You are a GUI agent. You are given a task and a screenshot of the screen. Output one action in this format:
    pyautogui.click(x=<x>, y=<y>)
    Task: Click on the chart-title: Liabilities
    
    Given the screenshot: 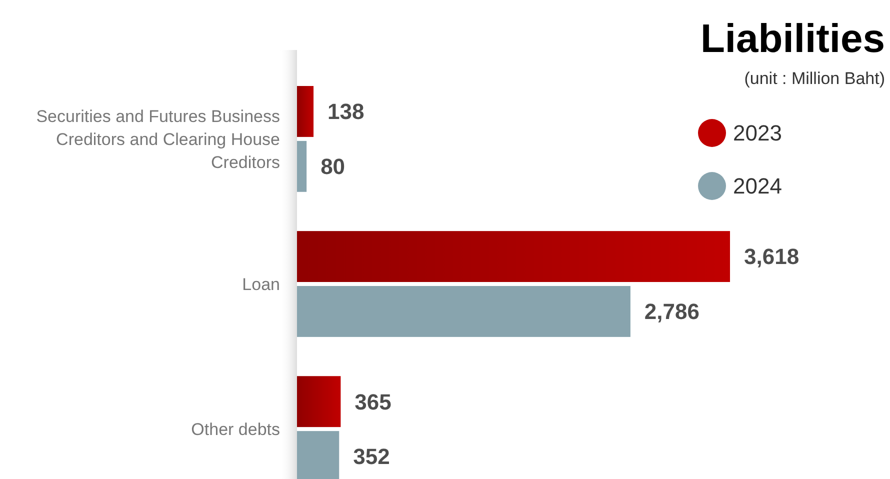 What is the action you would take?
    pyautogui.click(x=792, y=39)
    